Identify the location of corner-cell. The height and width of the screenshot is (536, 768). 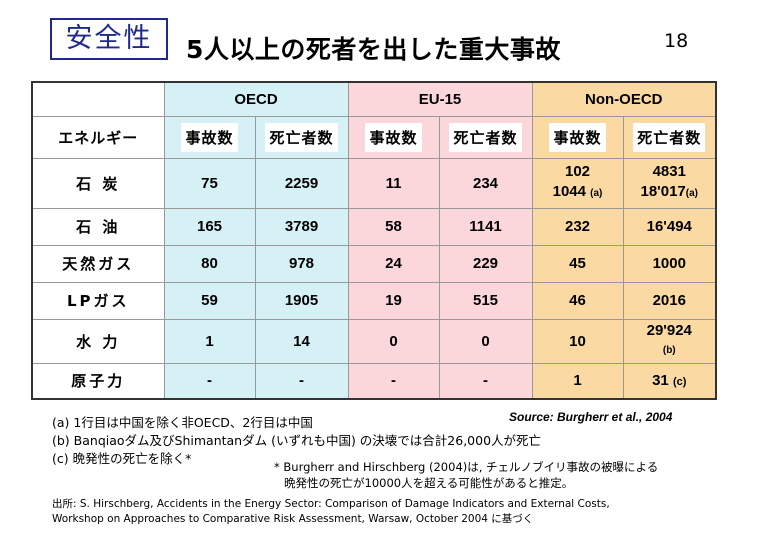
(98, 99).